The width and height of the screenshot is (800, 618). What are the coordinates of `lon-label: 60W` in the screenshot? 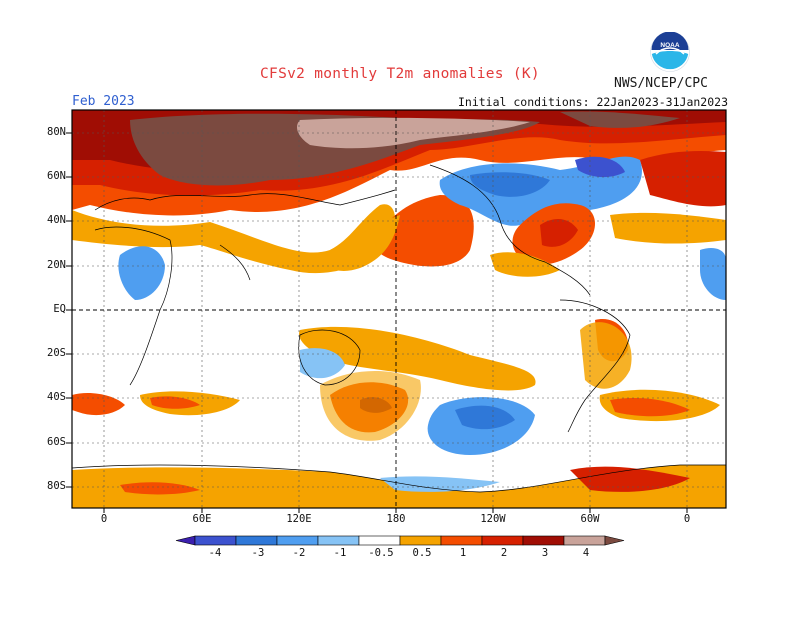 It's located at (590, 519).